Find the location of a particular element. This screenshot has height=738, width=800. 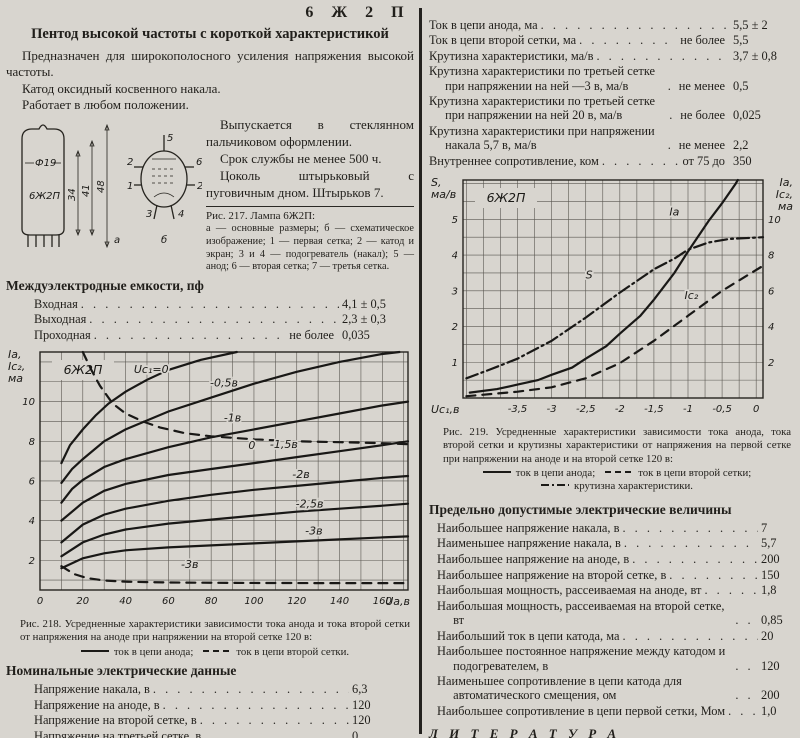

row-value: 6,3 is located at coordinates (360, 689).